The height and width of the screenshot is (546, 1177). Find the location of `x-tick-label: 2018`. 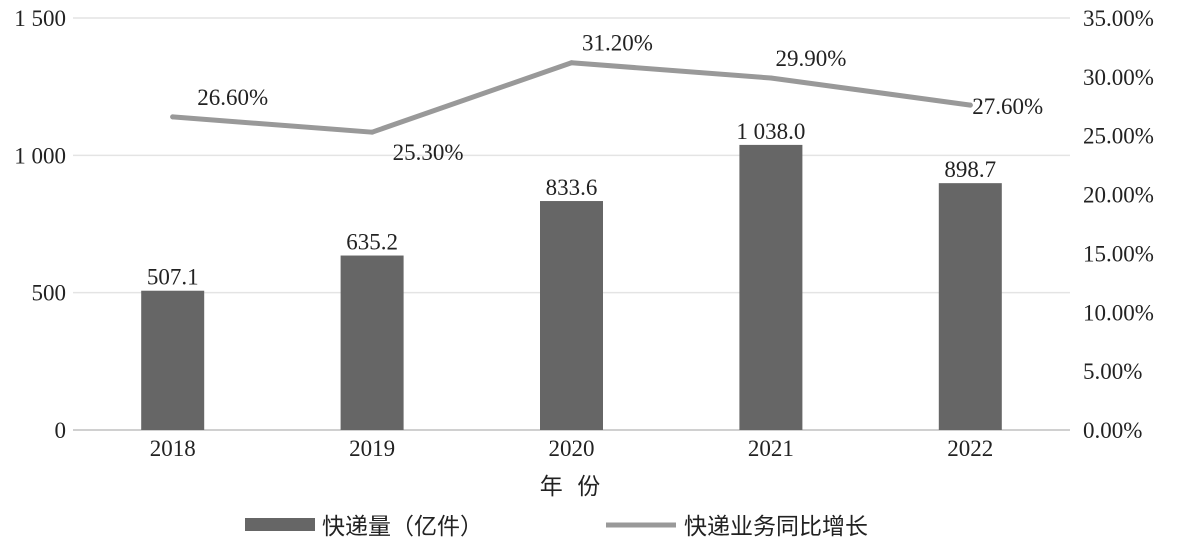

x-tick-label: 2018 is located at coordinates (173, 448).